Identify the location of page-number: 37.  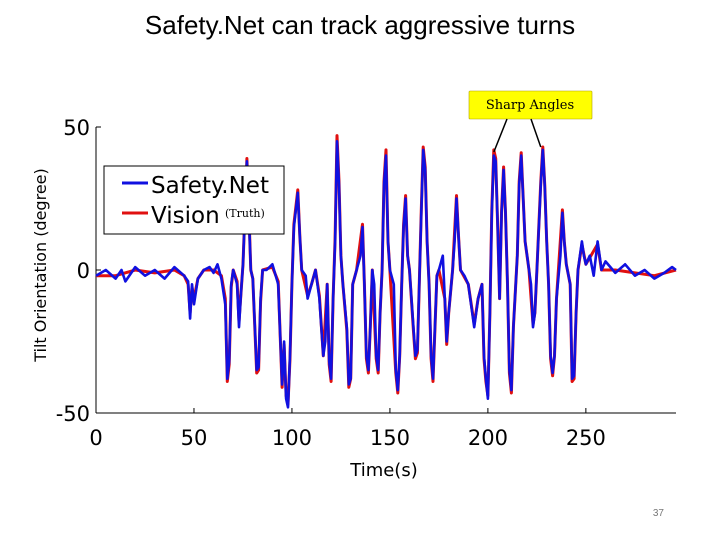
(658, 513).